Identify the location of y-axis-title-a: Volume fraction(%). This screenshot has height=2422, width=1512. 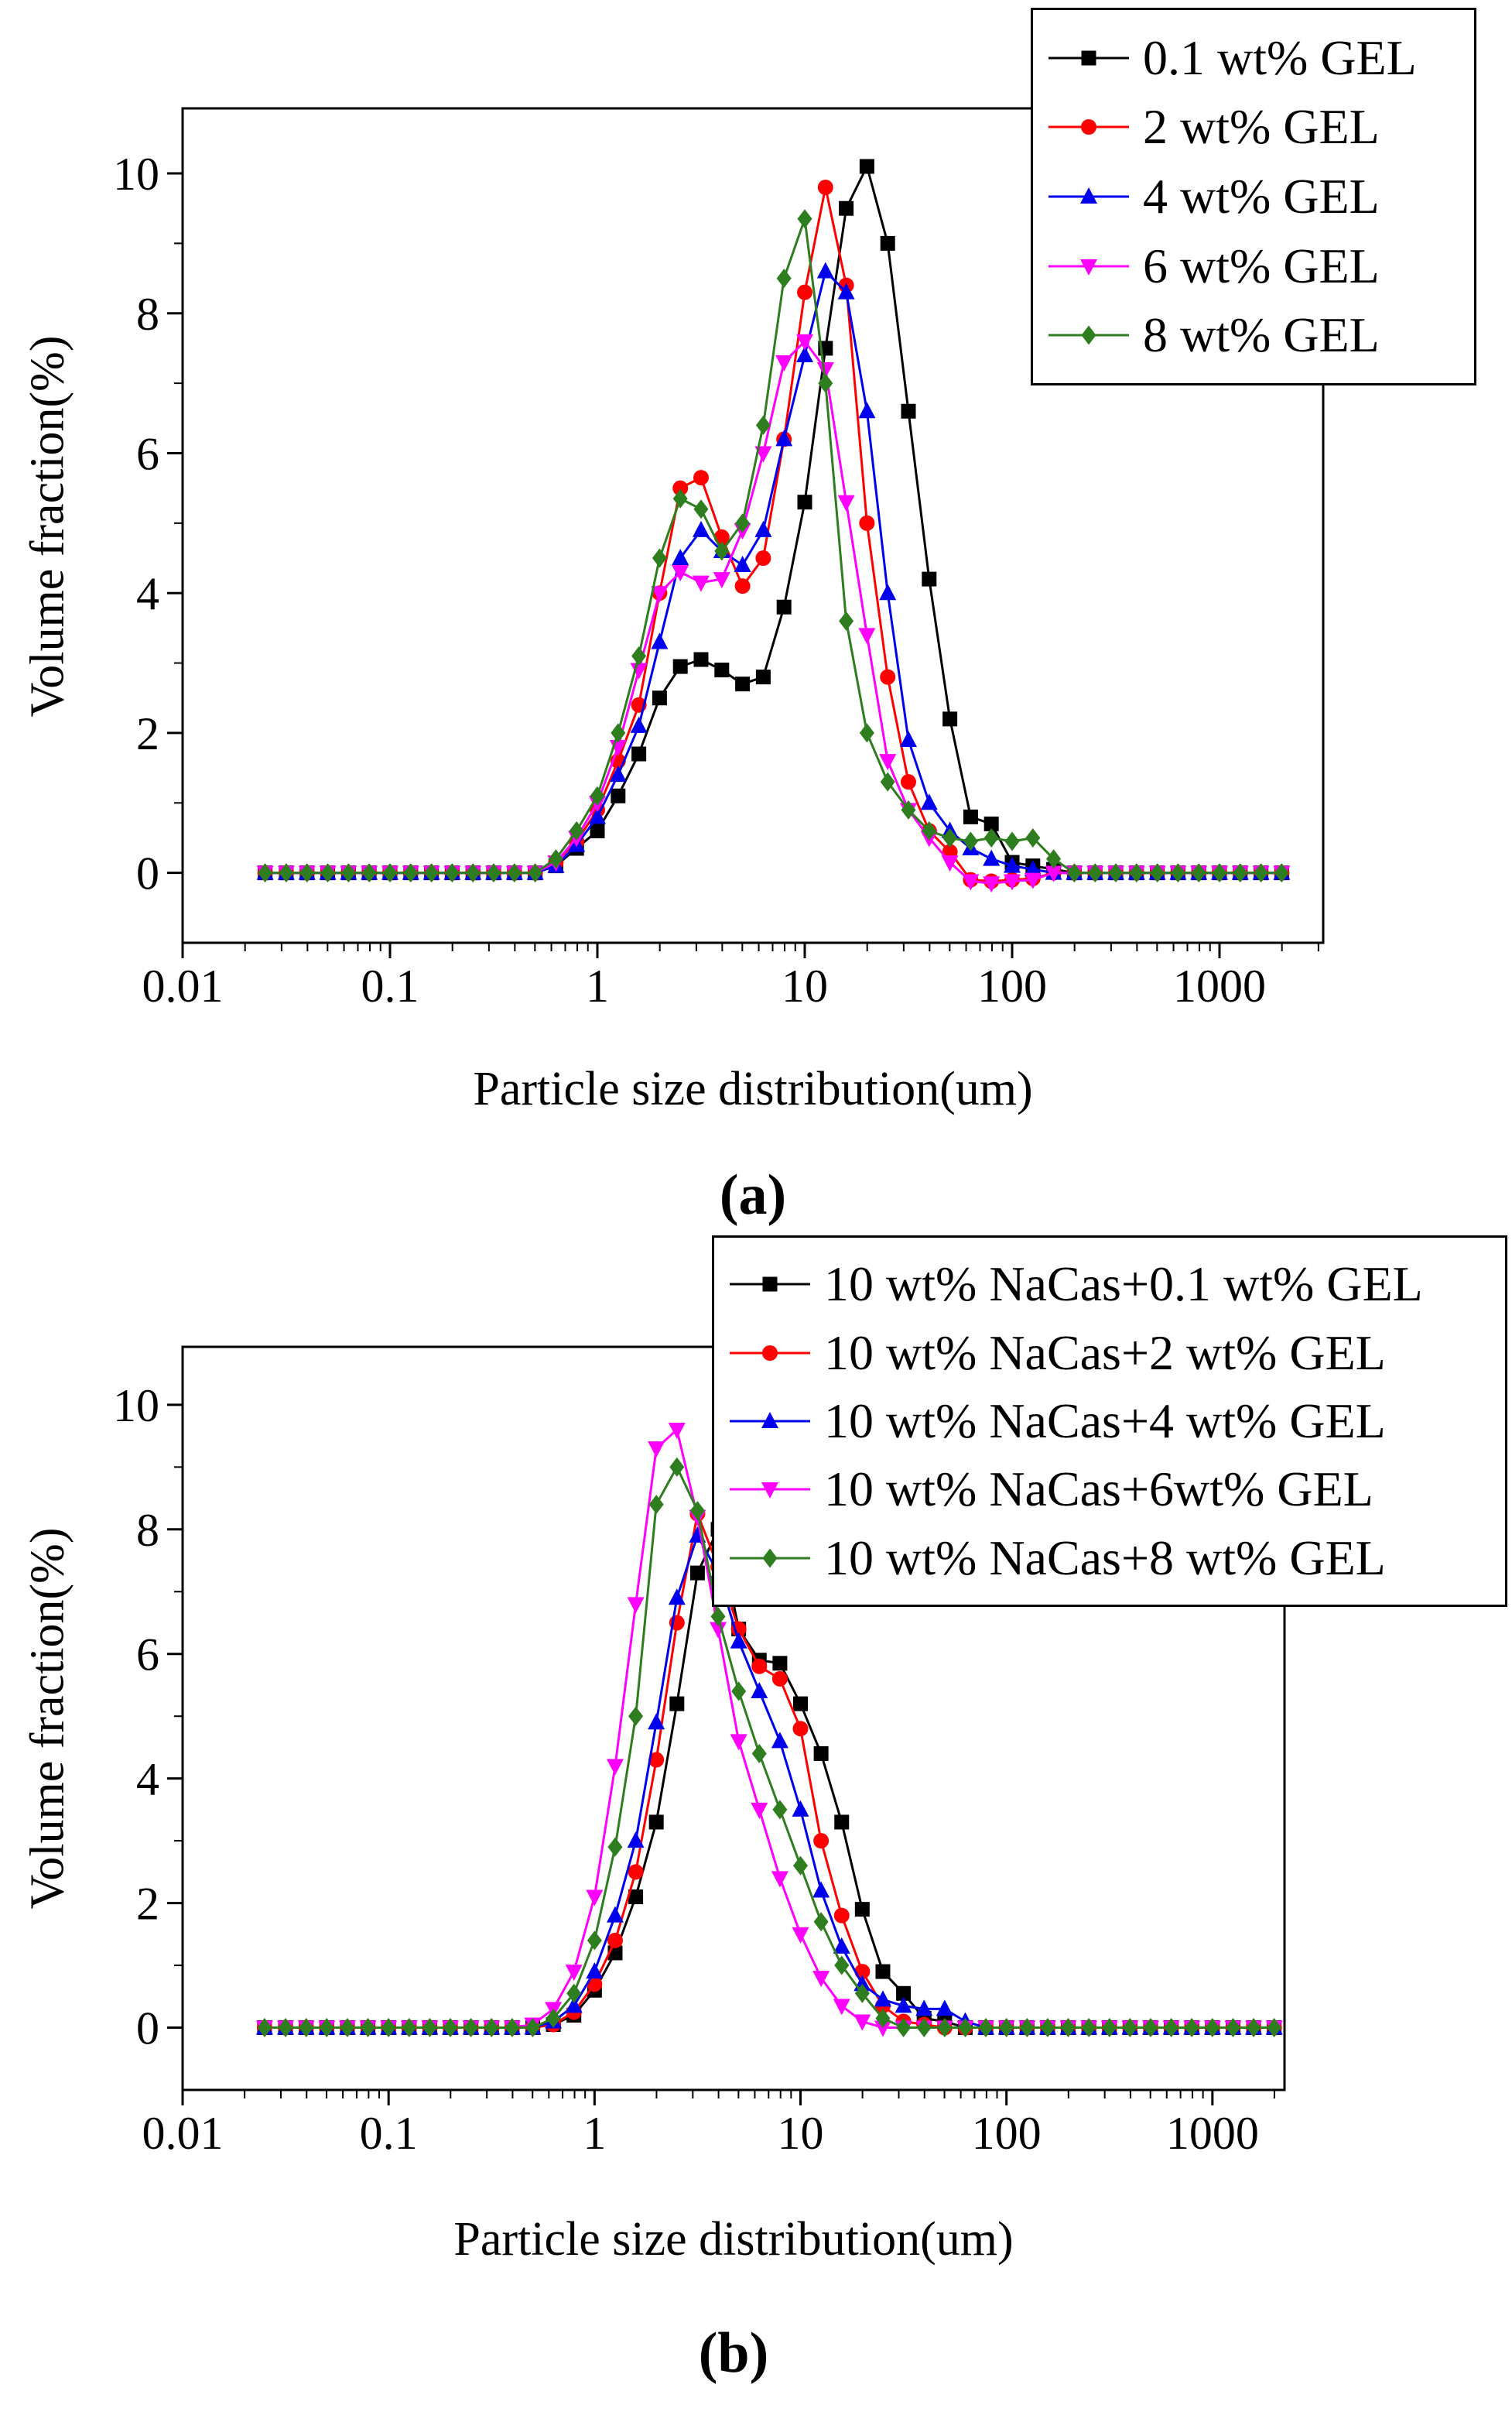
(48, 527).